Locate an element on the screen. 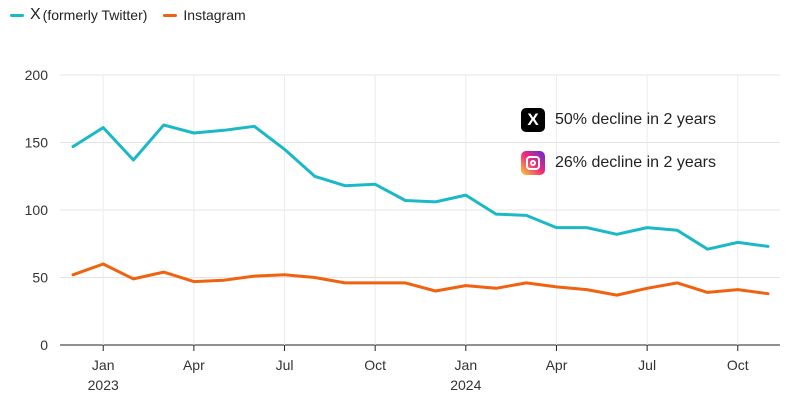 The width and height of the screenshot is (801, 406). legend-item-instagram: Instagram is located at coordinates (204, 15).